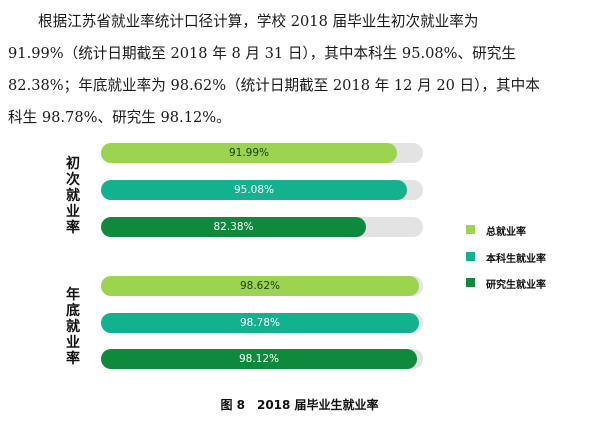  What do you see at coordinates (73, 311) in the screenshot?
I see `group-label-char: 底` at bounding box center [73, 311].